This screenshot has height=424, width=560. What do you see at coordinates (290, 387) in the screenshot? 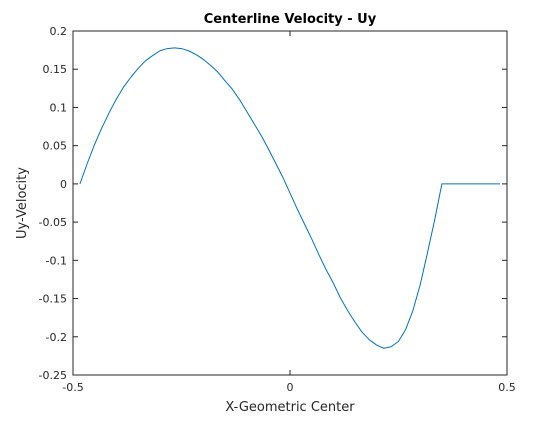
I see `x-tick-label: 0` at bounding box center [290, 387].